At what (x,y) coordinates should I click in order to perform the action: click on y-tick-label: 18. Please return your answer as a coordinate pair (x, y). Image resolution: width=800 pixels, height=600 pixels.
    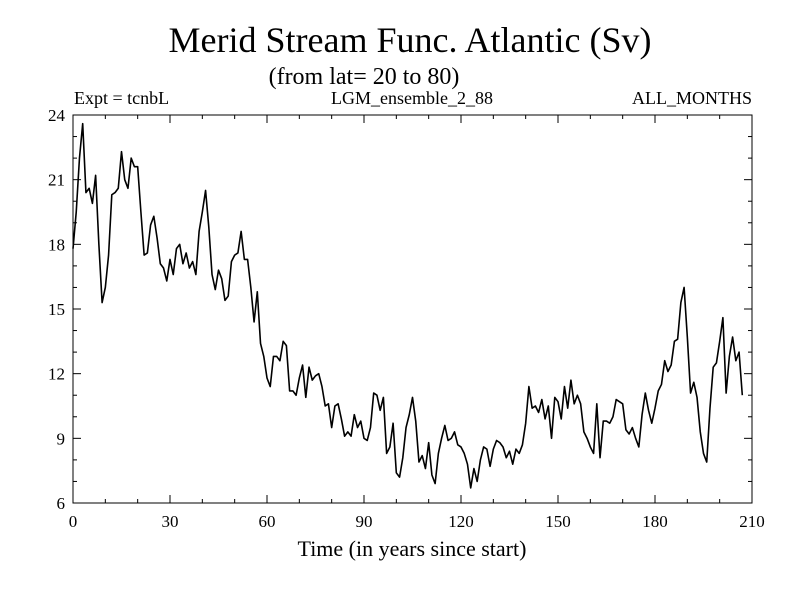
    Looking at the image, I should click on (56, 244).